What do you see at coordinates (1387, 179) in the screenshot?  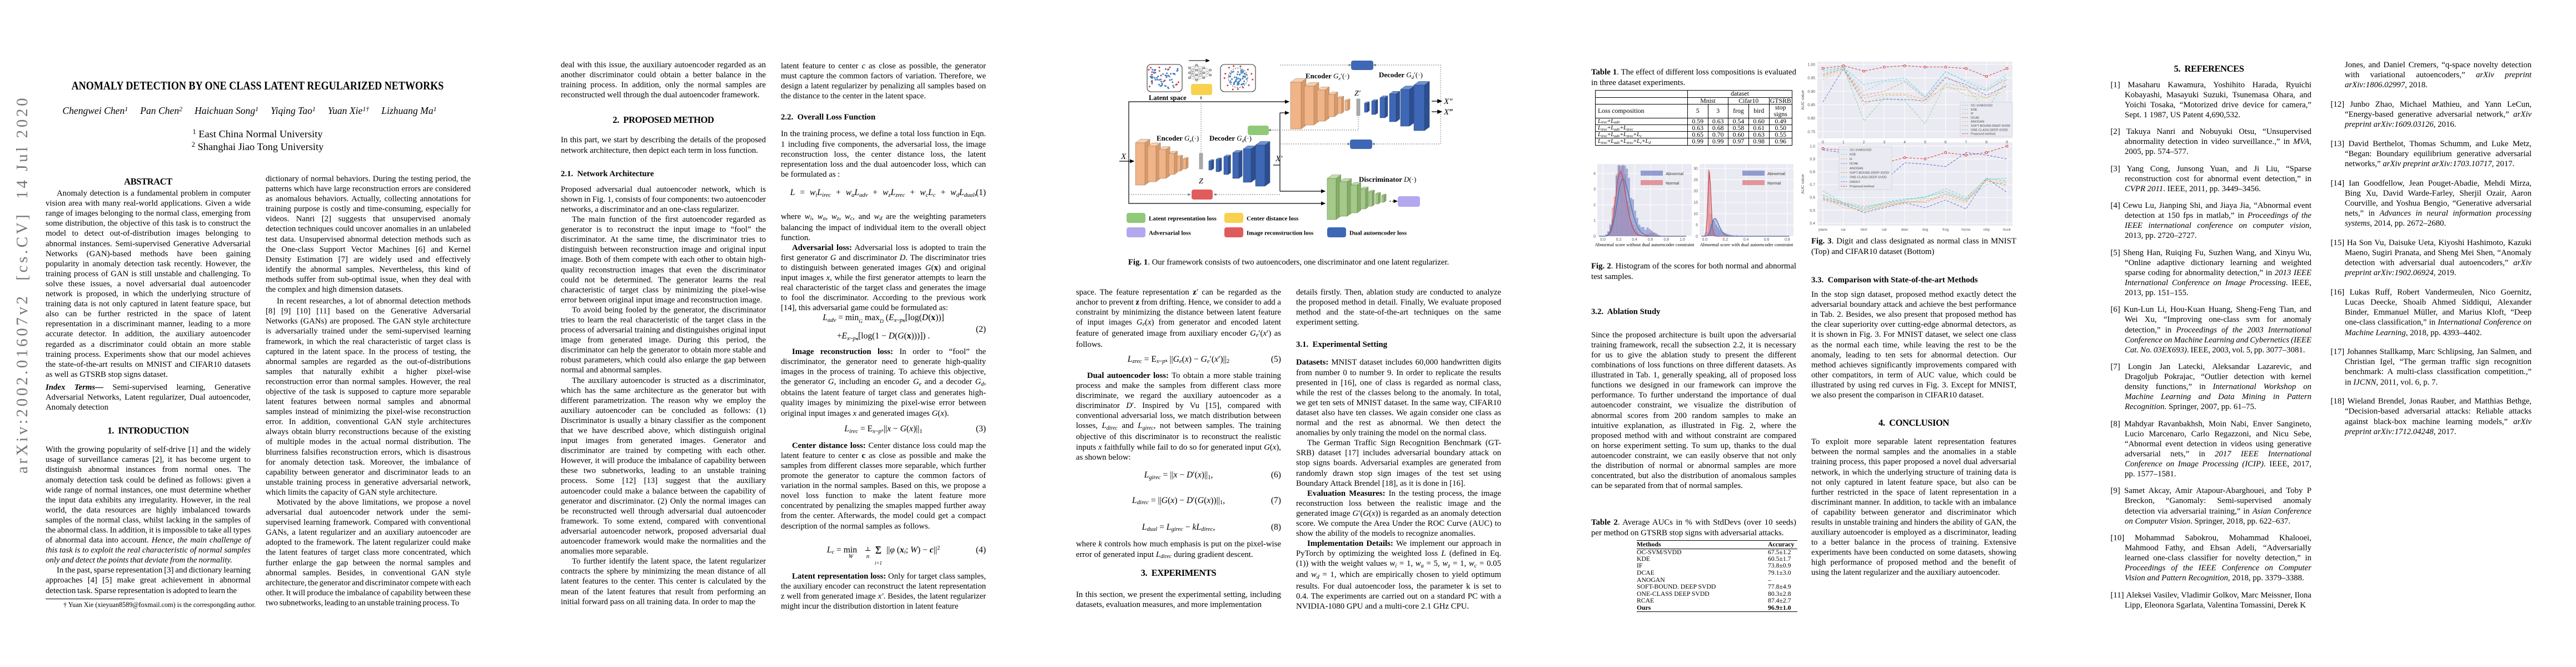 I see `svg-text: Discriminator D(·)` at bounding box center [1387, 179].